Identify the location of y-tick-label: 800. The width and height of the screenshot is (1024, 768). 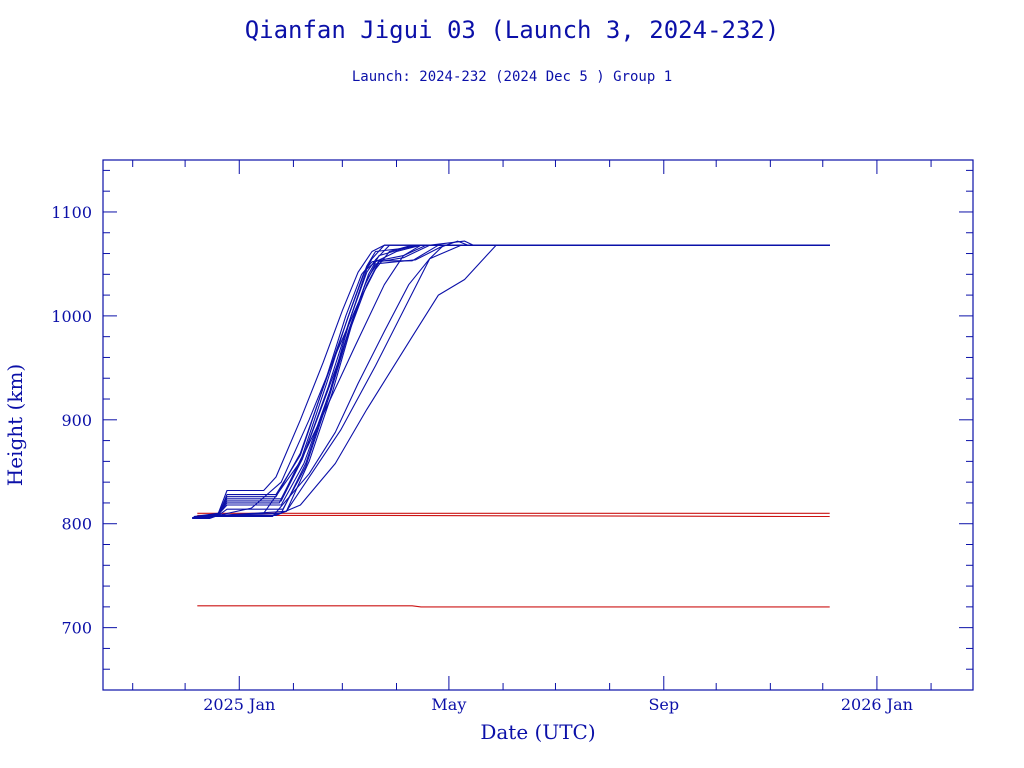
(76, 524).